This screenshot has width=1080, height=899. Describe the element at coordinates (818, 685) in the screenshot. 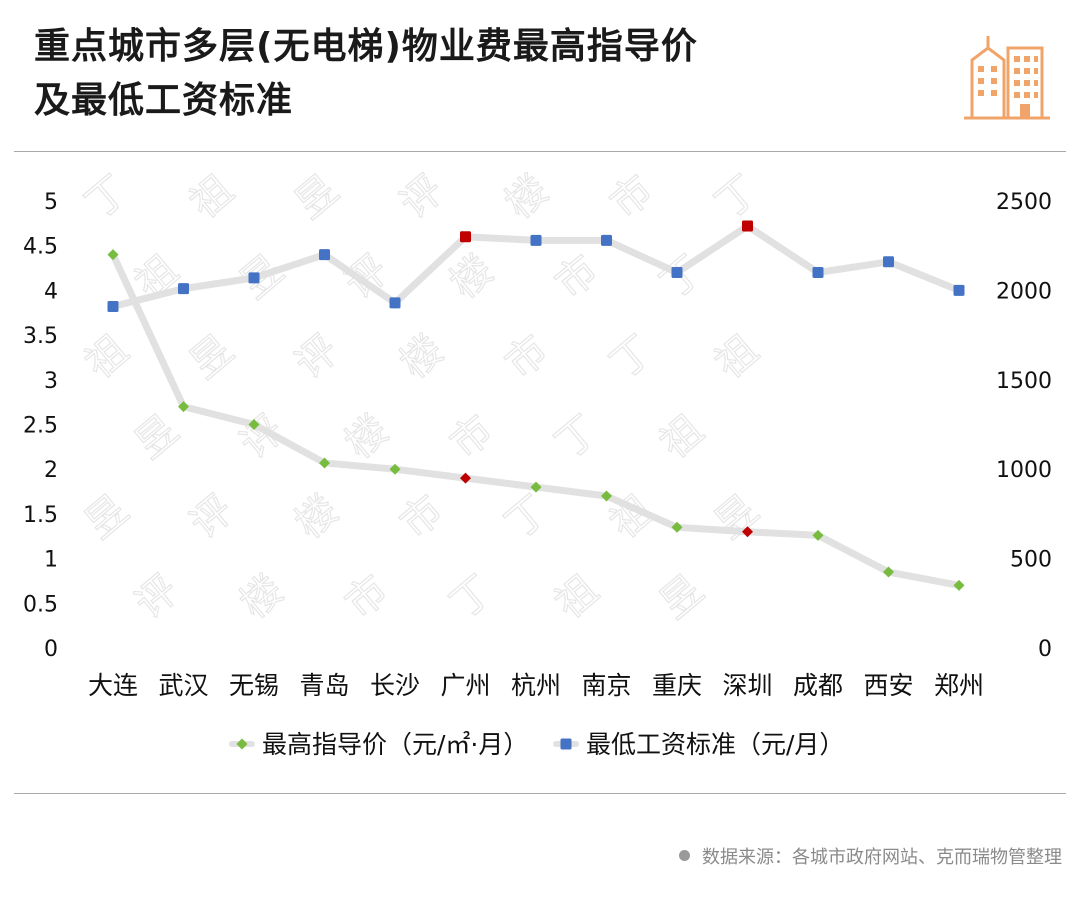

I see `x-tick-label: 成都` at that location.